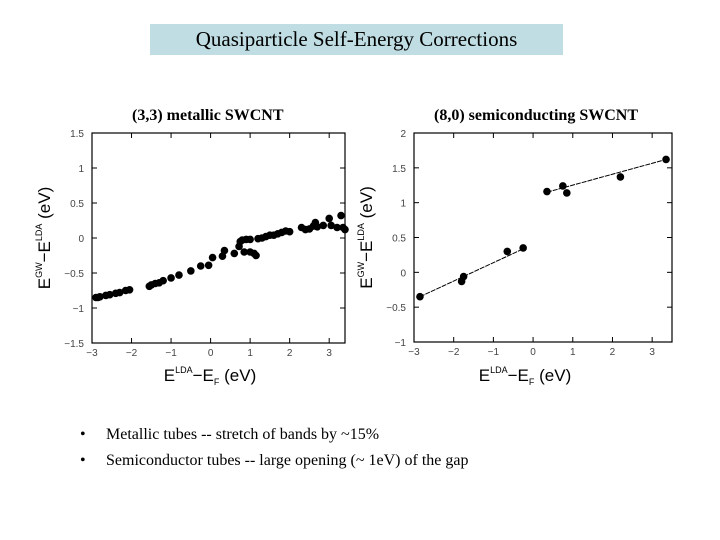 The image size is (720, 540). What do you see at coordinates (74, 344) in the screenshot?
I see `y-tick-label: −1.5` at bounding box center [74, 344].